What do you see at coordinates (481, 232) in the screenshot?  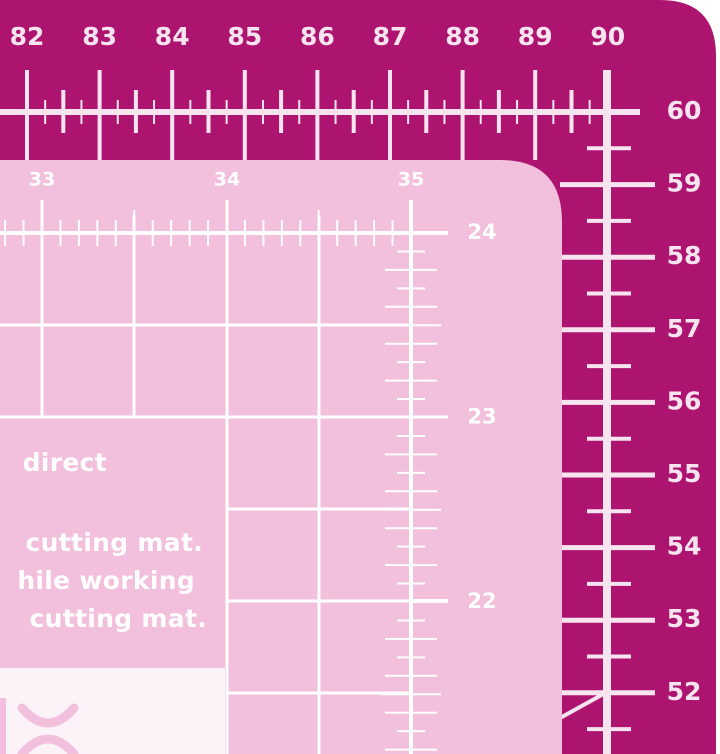 I see `ruler-label: 24` at bounding box center [481, 232].